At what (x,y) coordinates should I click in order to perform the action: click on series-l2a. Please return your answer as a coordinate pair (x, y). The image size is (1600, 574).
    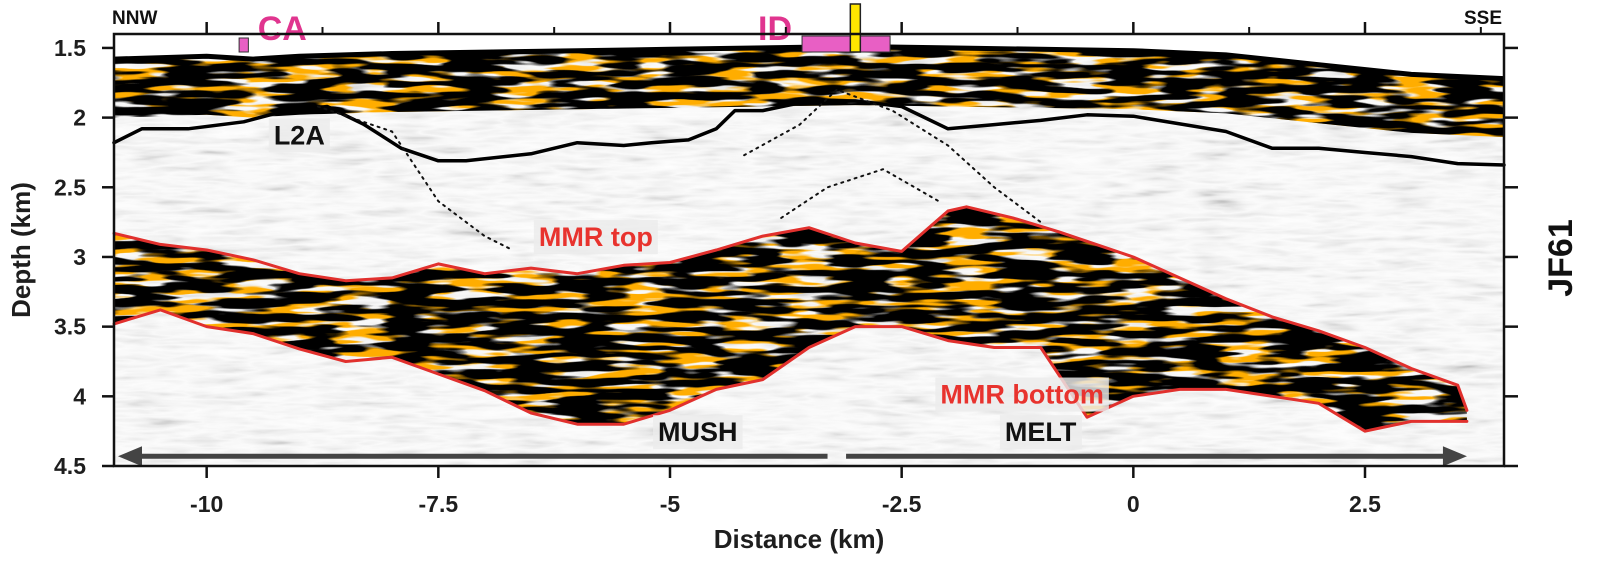
    Looking at the image, I should click on (809, 133).